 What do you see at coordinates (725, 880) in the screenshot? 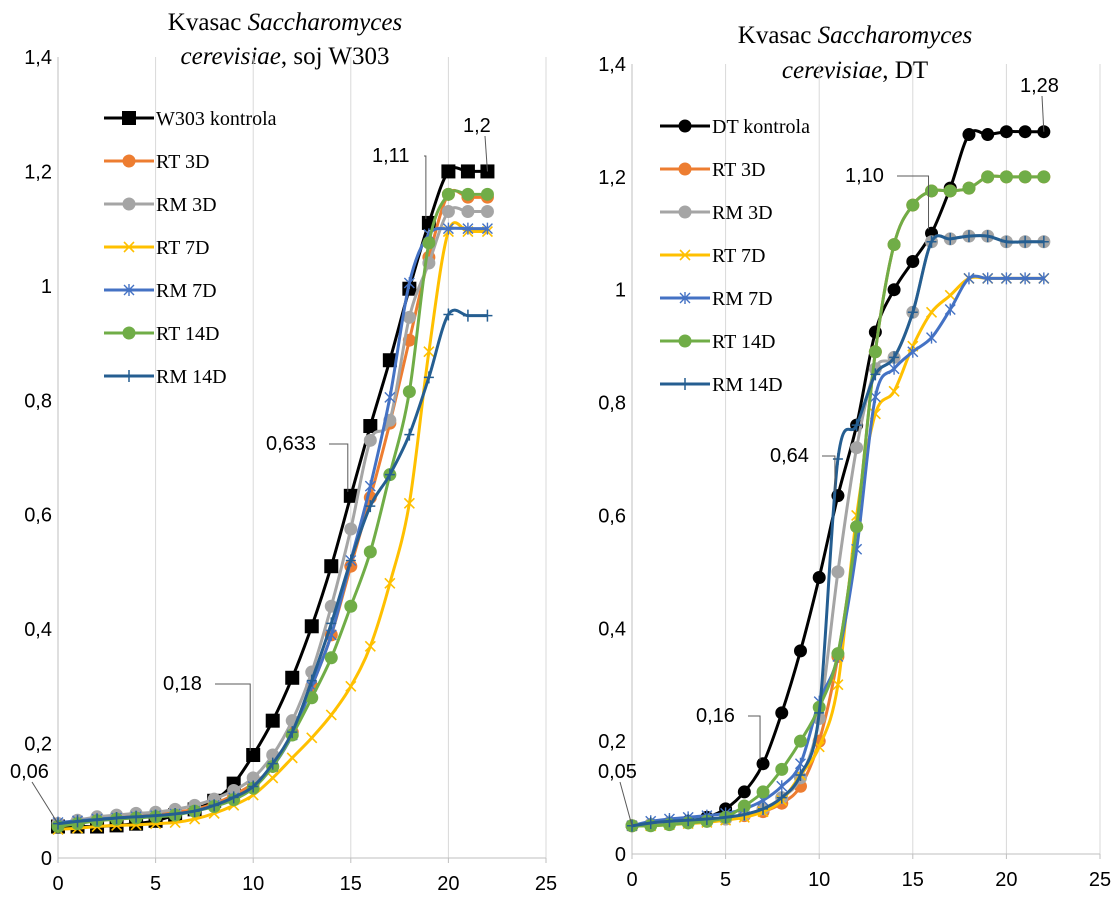
I see `x-tick-label: 5` at bounding box center [725, 880].